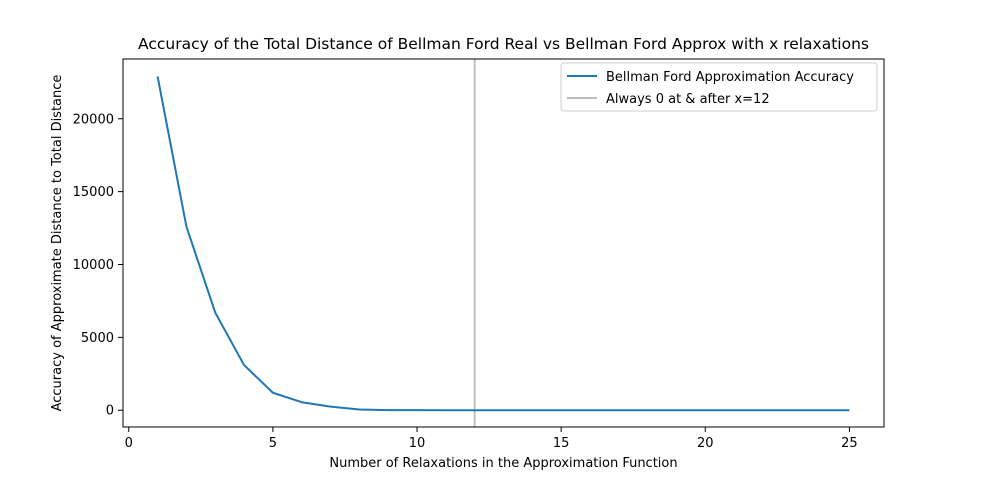  Describe the element at coordinates (491, 439) in the screenshot. I see `x-axis: 0 5 10 15 20 25` at that location.